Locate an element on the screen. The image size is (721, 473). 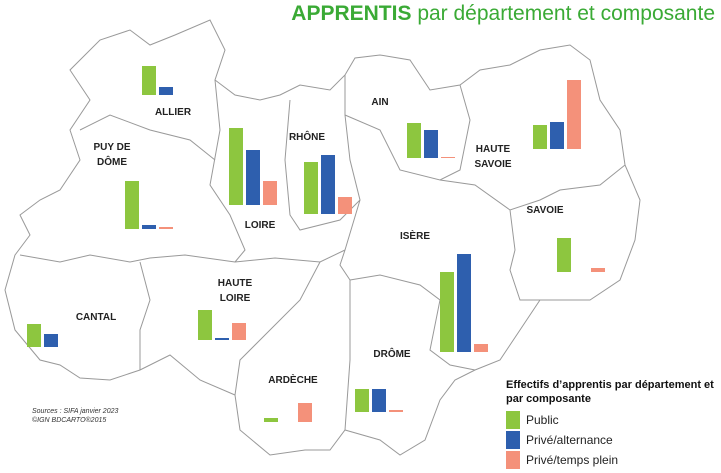
legend-item: Privé/temps plein is located at coordinates (562, 460).